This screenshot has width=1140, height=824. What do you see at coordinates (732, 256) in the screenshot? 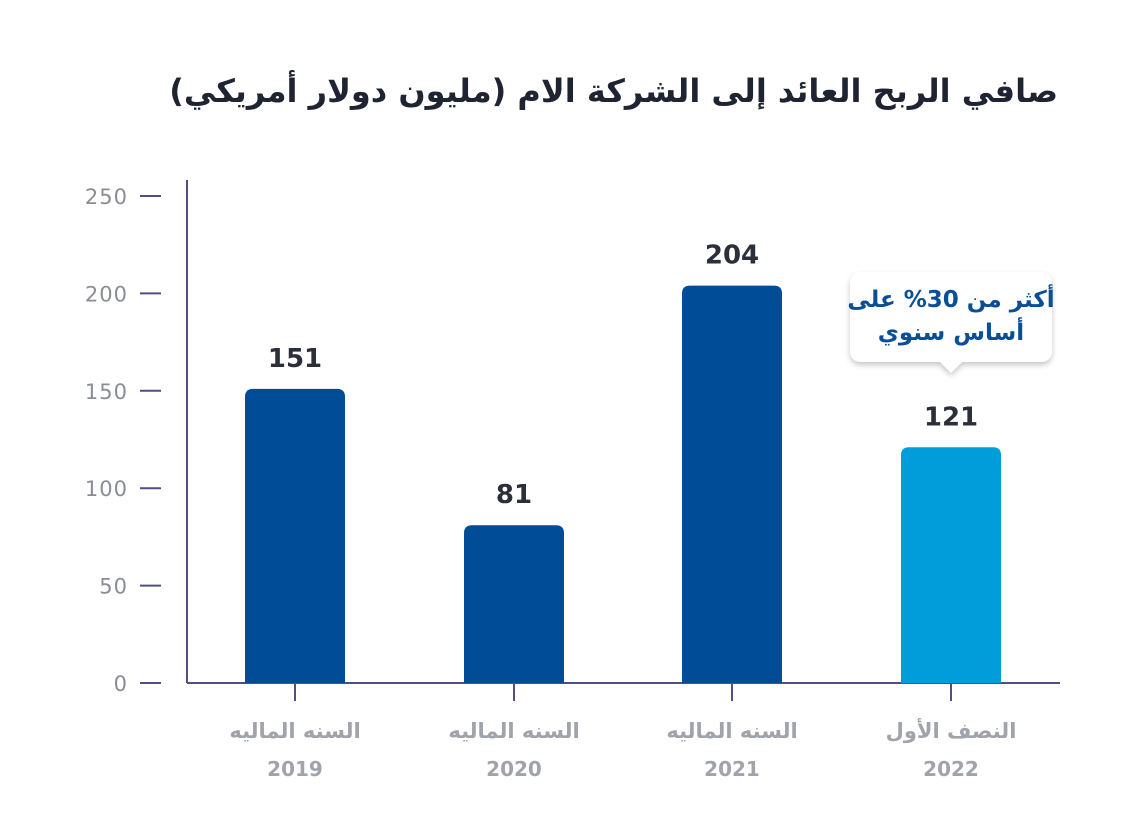
I see `bar-value-label: 204` at bounding box center [732, 256].